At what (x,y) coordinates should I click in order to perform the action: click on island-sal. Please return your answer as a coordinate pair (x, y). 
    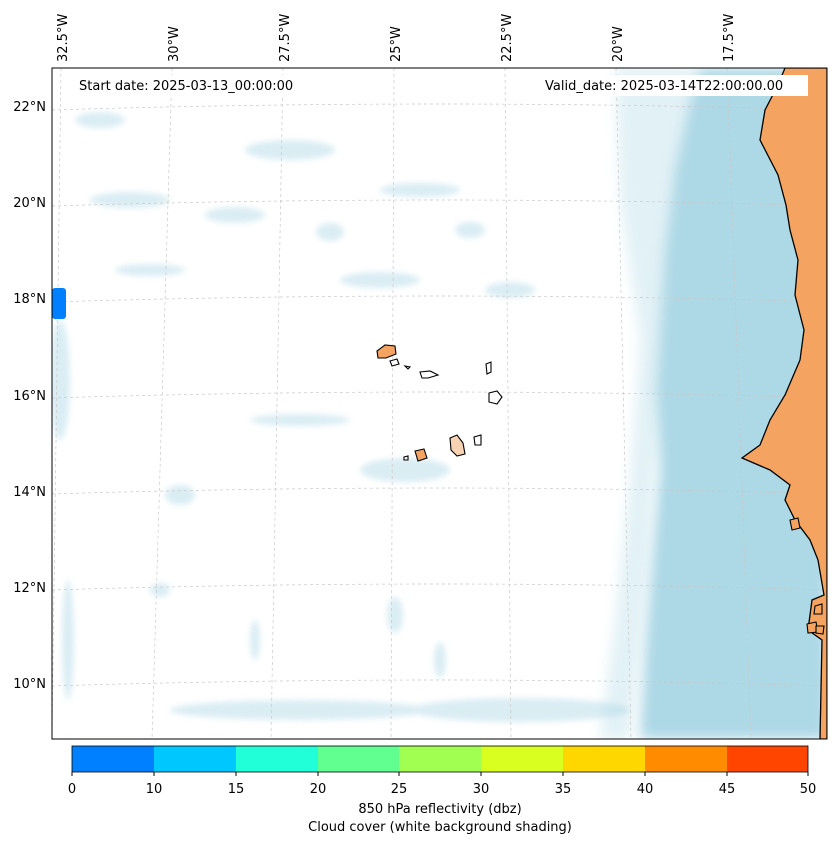
    Looking at the image, I should click on (488, 368).